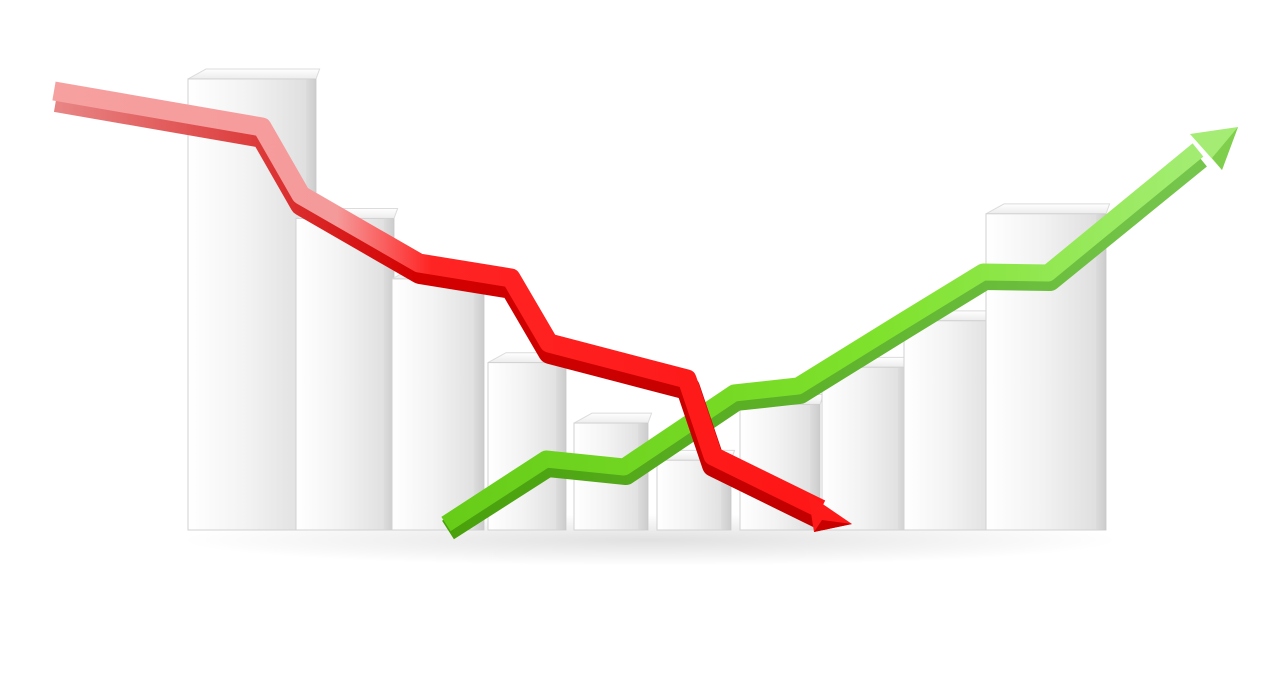 The width and height of the screenshot is (1280, 677). What do you see at coordinates (252, 304) in the screenshot?
I see `bar-1-front` at bounding box center [252, 304].